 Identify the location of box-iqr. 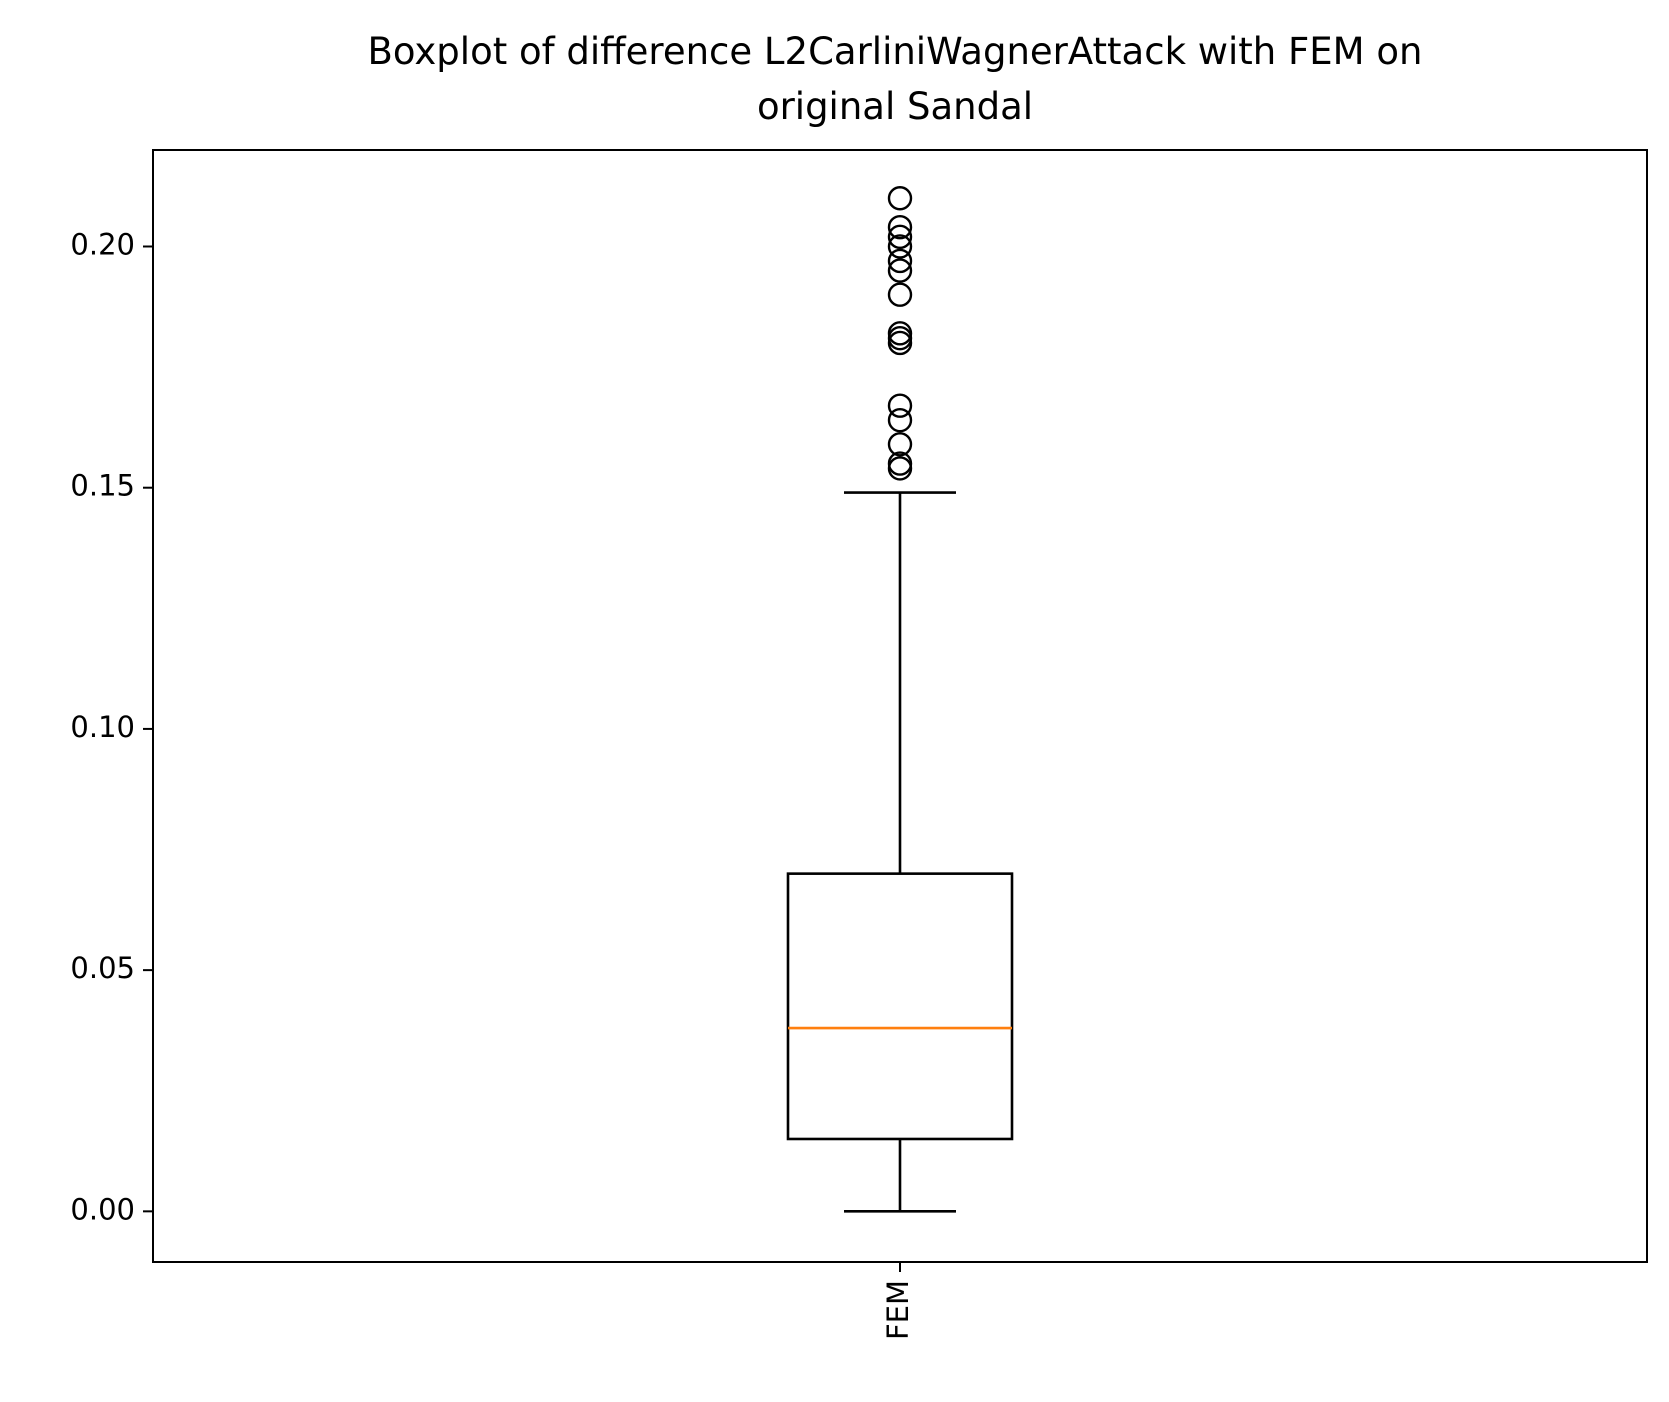
(900, 1006).